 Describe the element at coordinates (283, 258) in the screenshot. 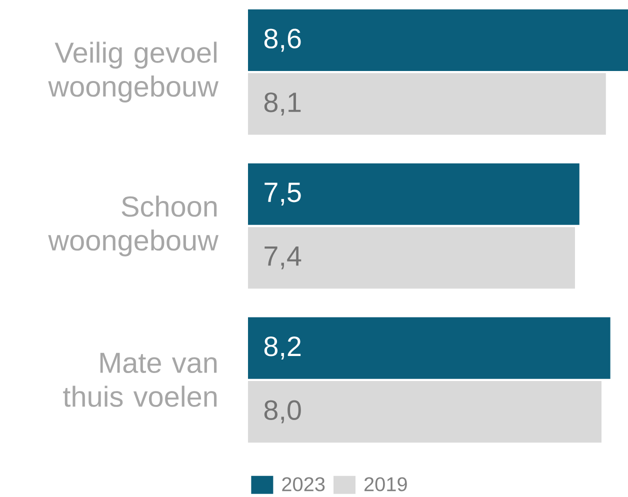

I see `data-label: 7,4` at that location.